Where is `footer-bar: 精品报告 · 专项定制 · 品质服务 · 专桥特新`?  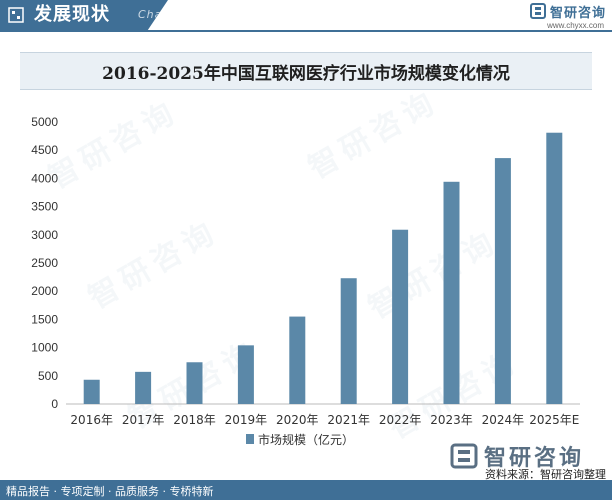 footer-bar: 精品报告 · 专项定制 · 品质服务 · 专桥特新 is located at coordinates (306, 490).